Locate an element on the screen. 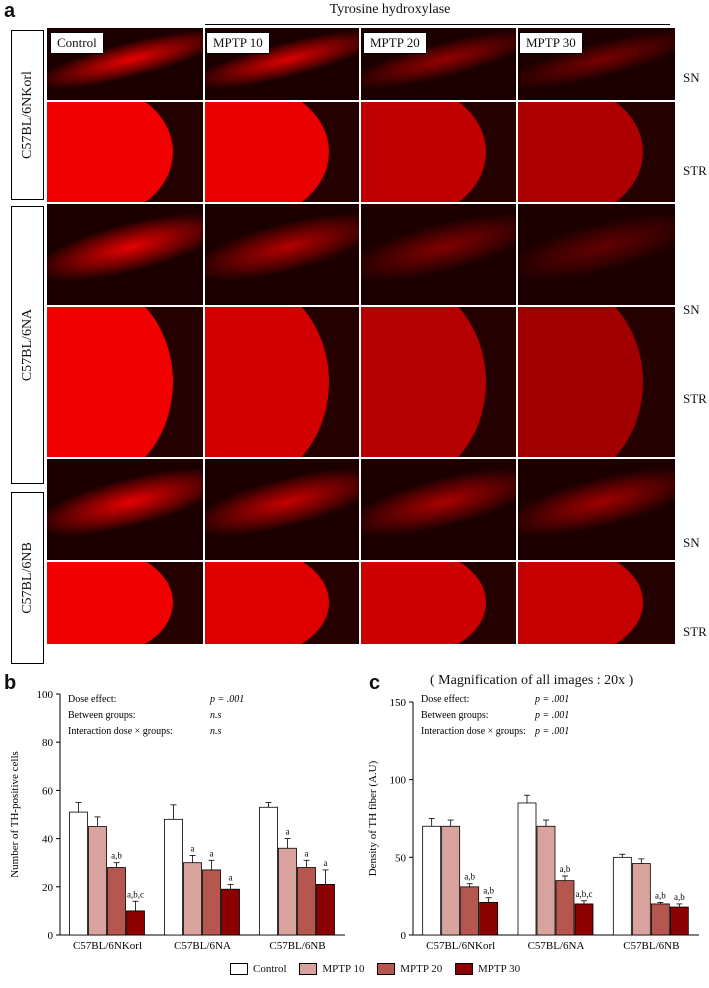  x-tick-label: C57BL/6NKorl is located at coordinates (460, 946).